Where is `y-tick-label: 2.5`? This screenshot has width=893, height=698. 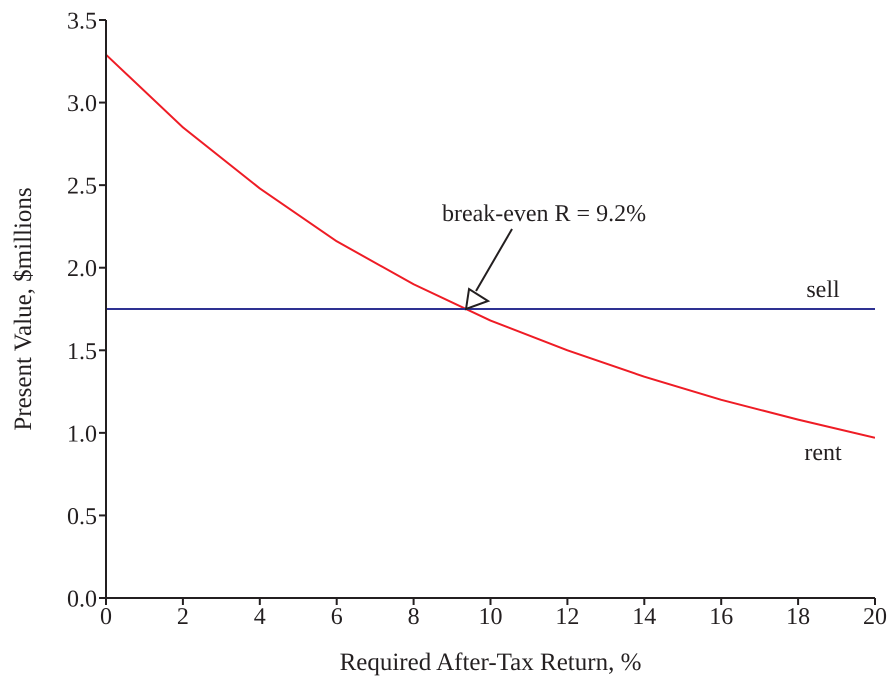
y-tick-label: 2.5 is located at coordinates (82, 187).